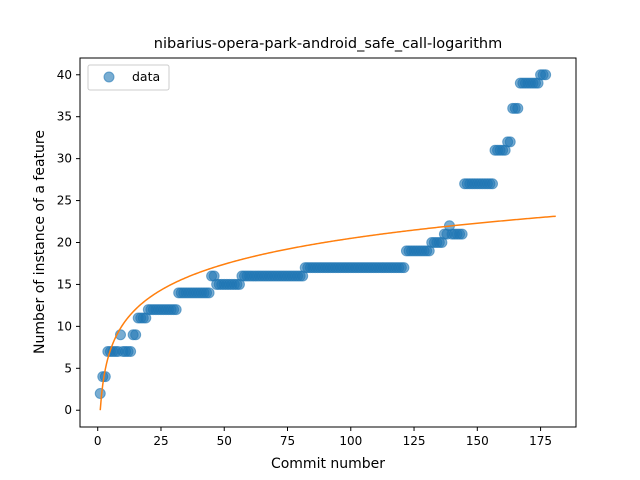  I want to click on x-tick-label: 25, so click(160, 441).